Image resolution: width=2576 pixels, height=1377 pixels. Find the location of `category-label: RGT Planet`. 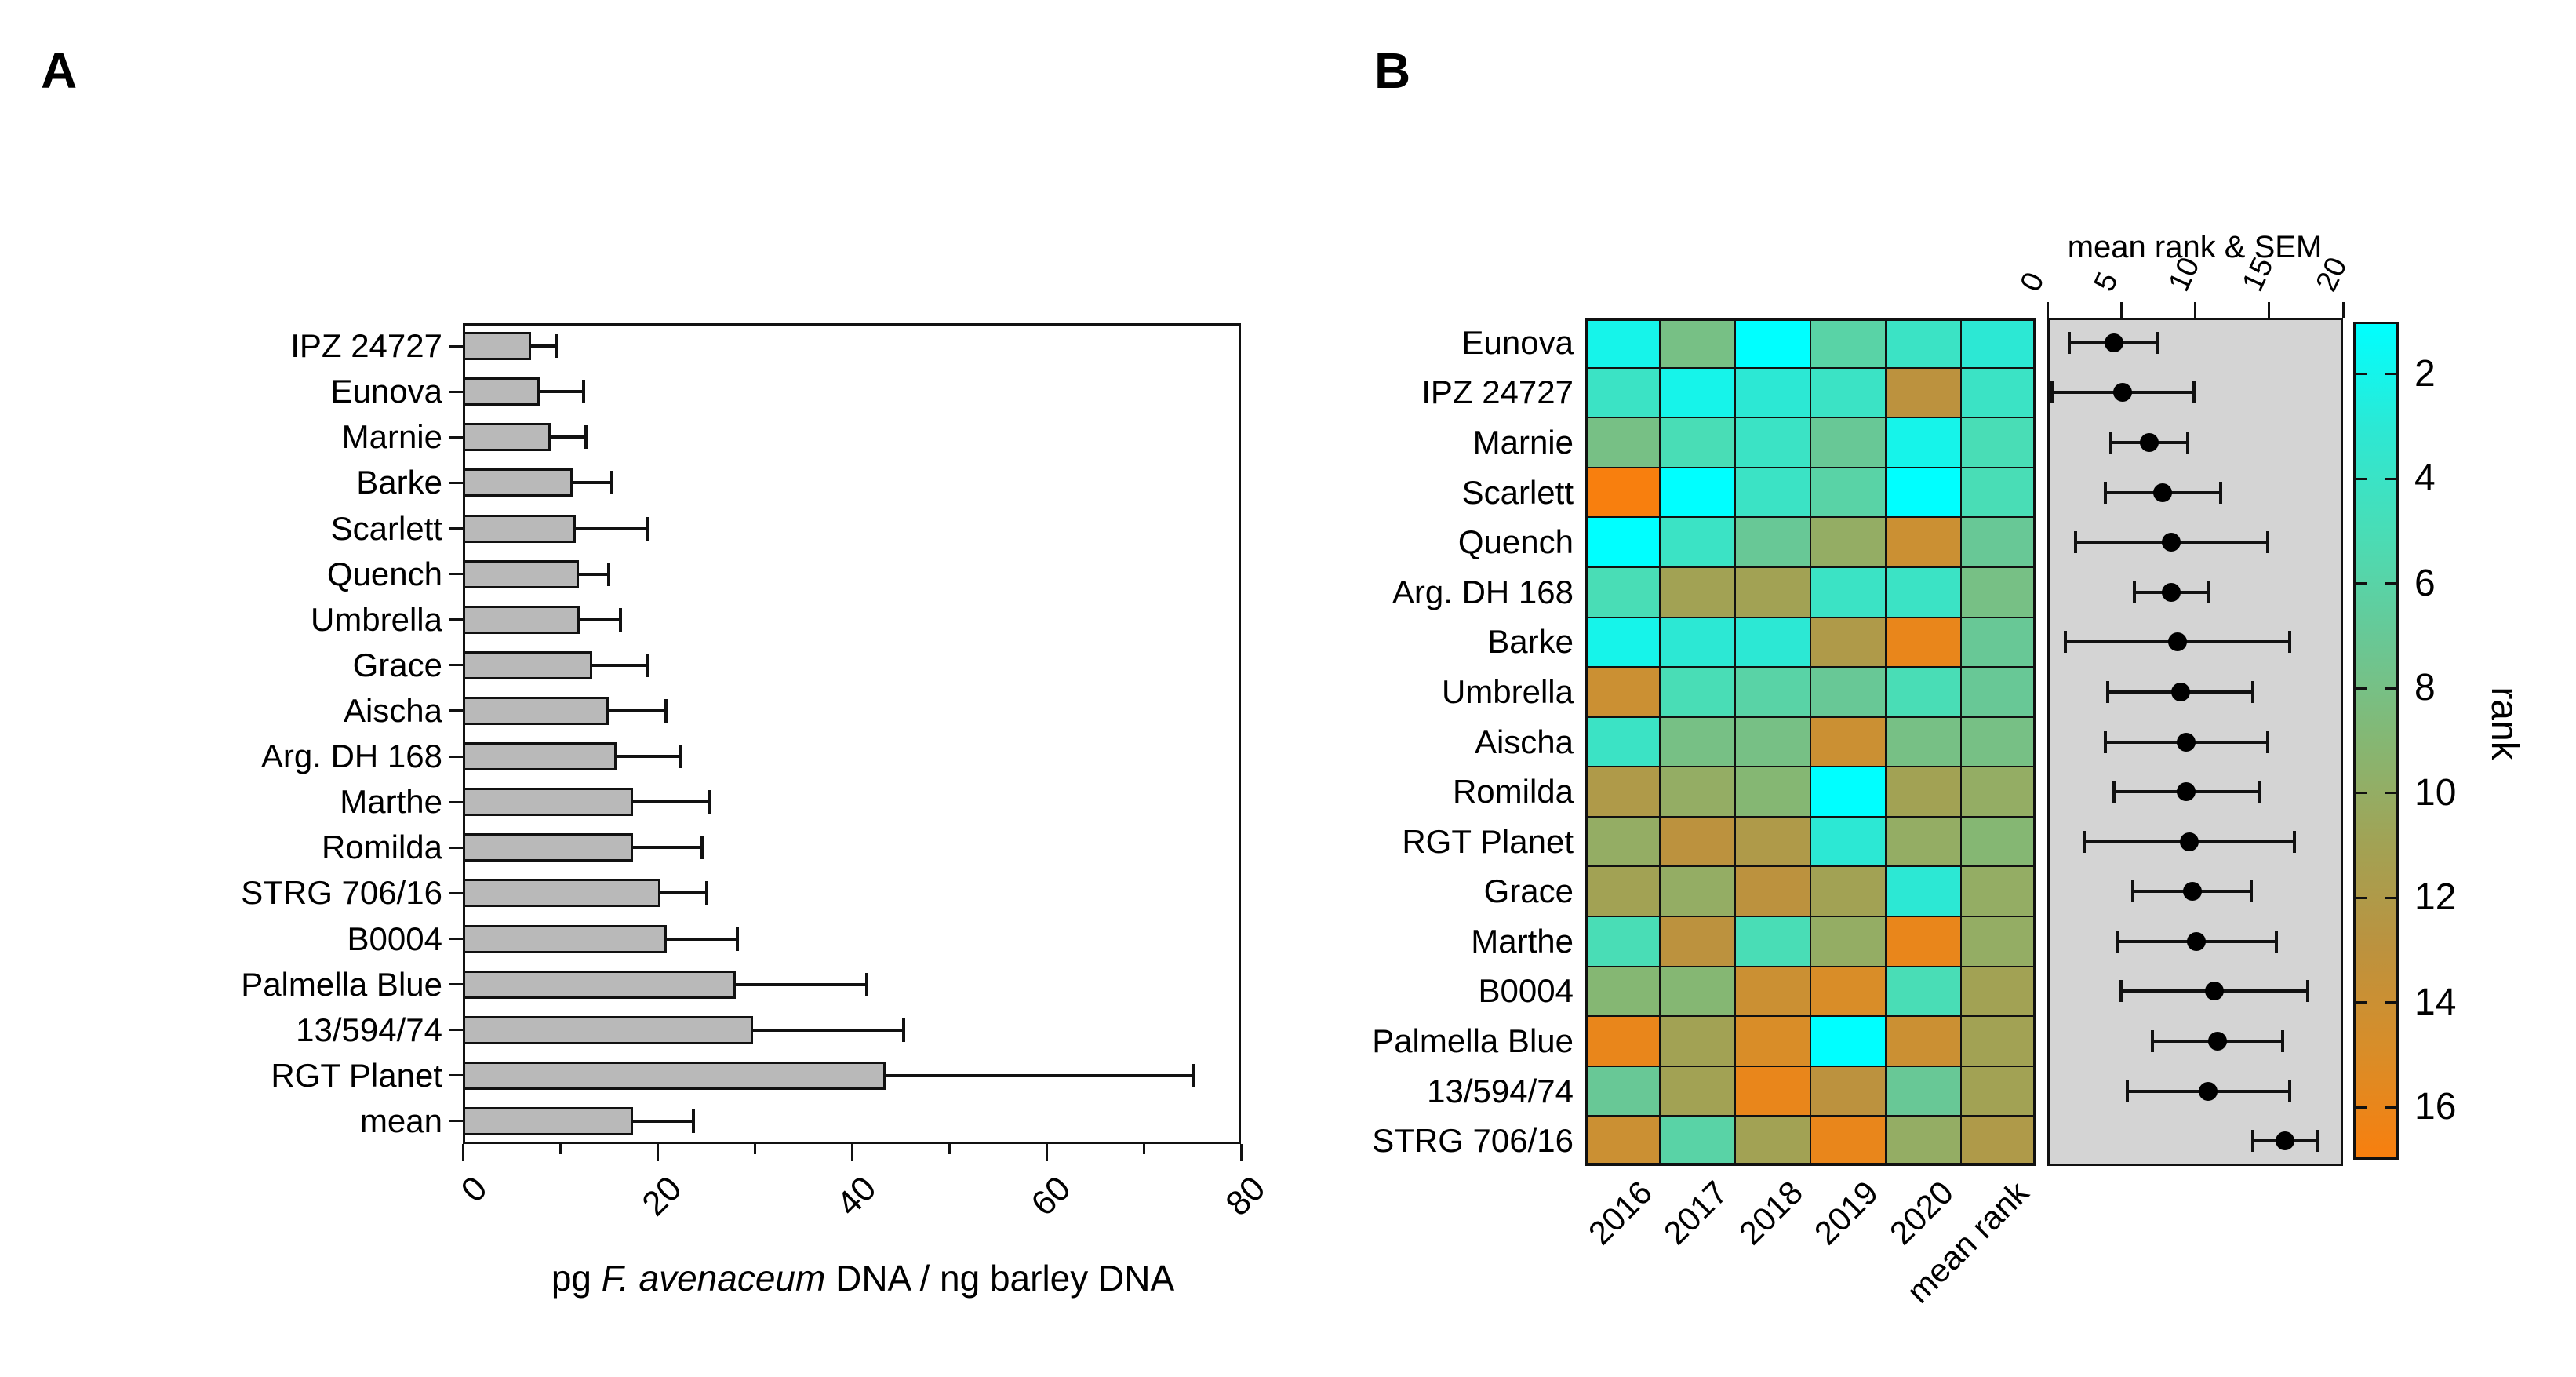

category-label: RGT Planet is located at coordinates (356, 1075).